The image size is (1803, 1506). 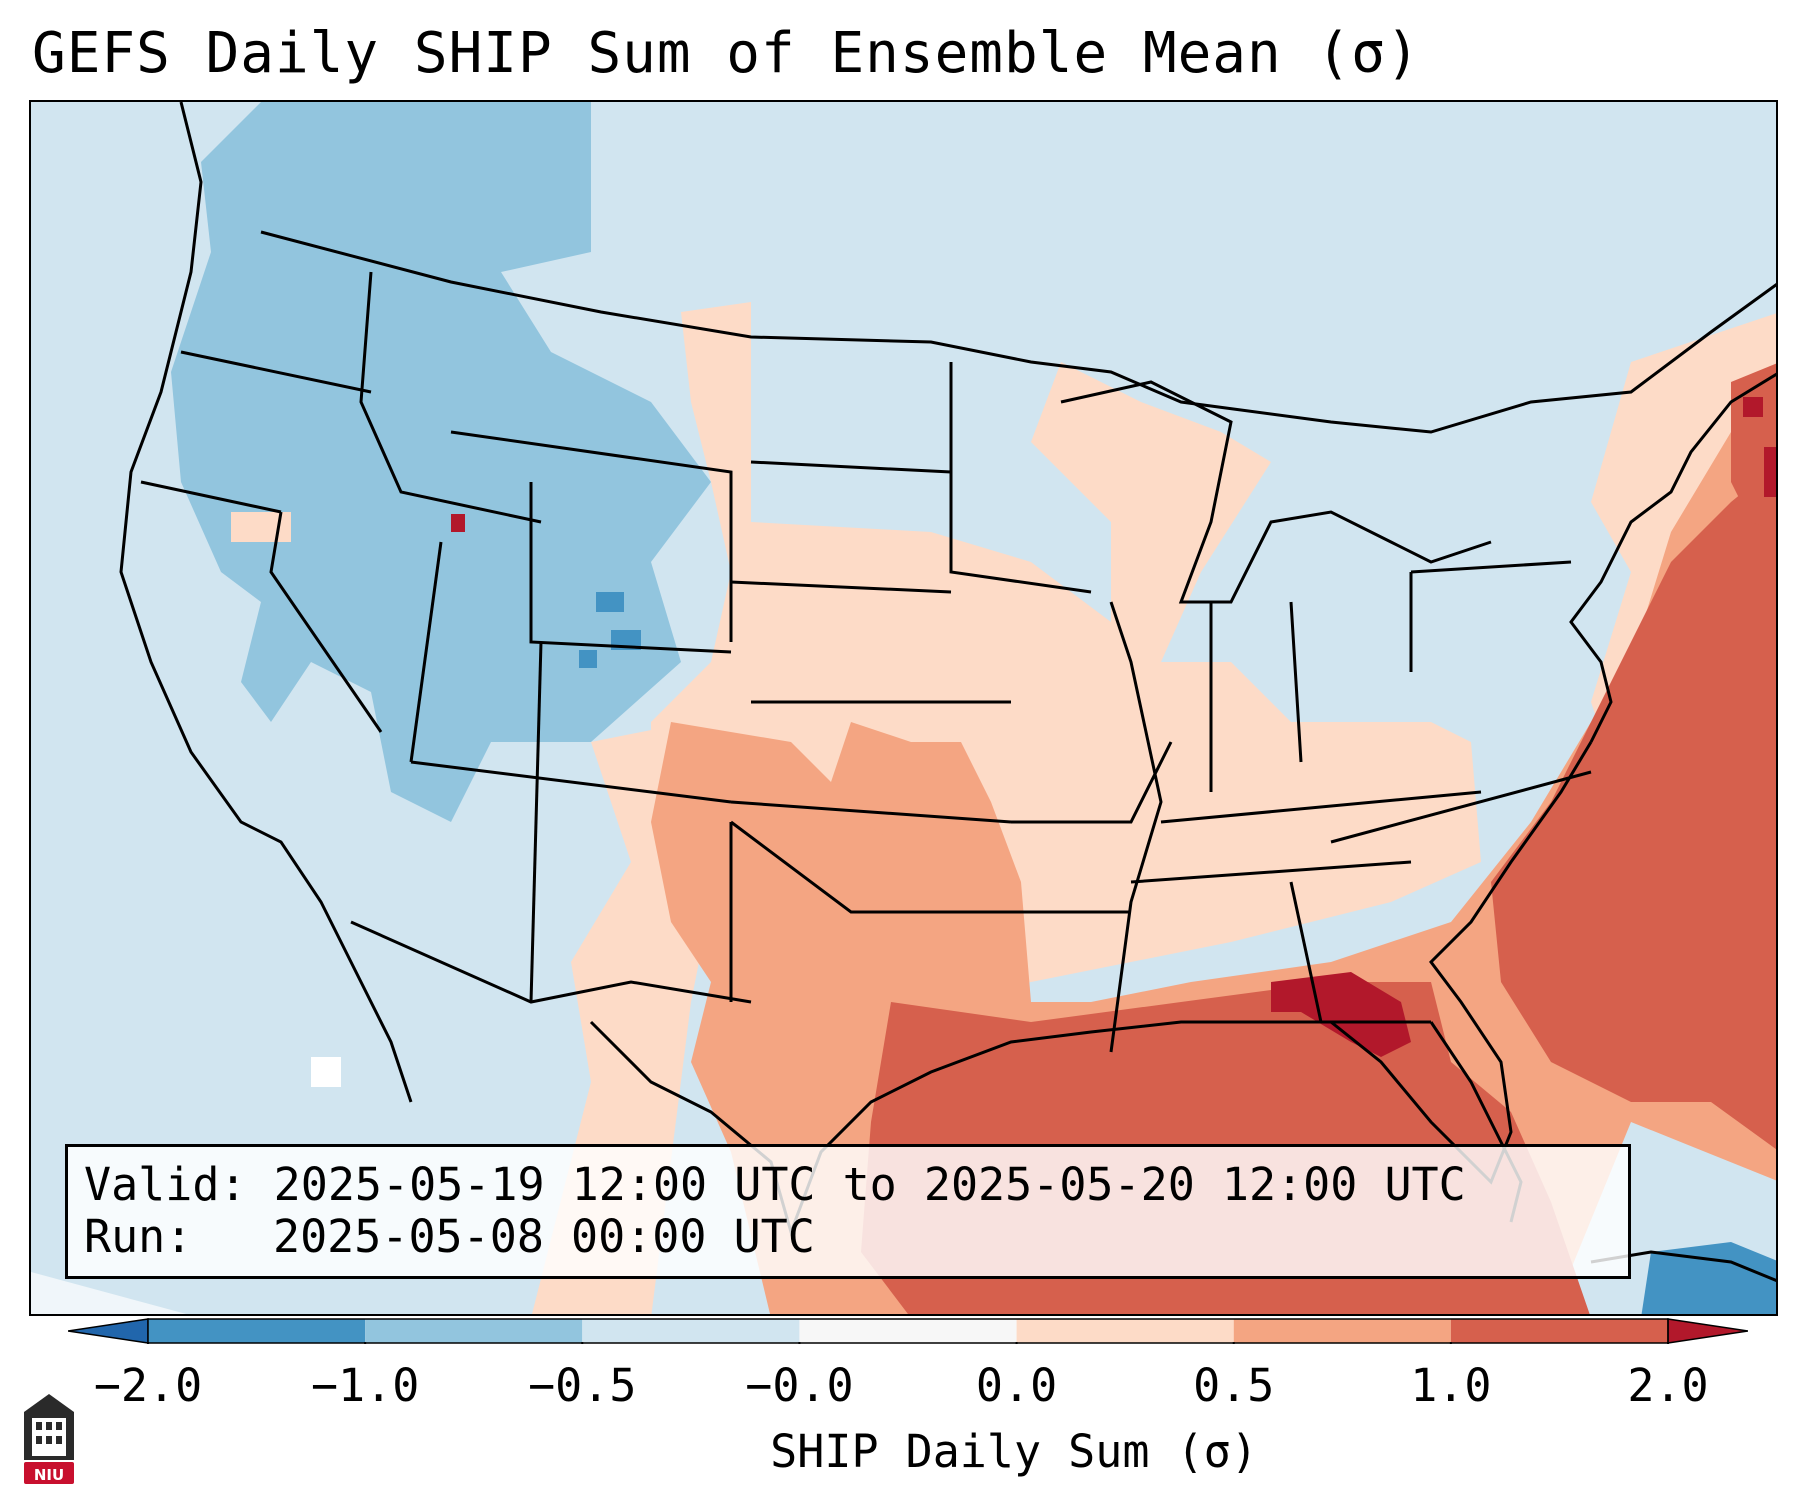 I want to click on run-line: Run: 2025-05-08 00:00 UTC, so click(x=449, y=1237).